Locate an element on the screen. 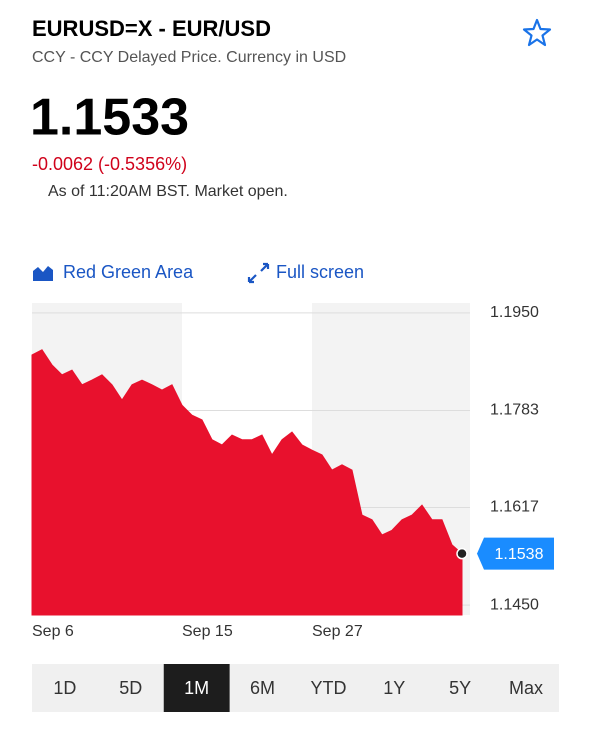  range-button: Max is located at coordinates (526, 688).